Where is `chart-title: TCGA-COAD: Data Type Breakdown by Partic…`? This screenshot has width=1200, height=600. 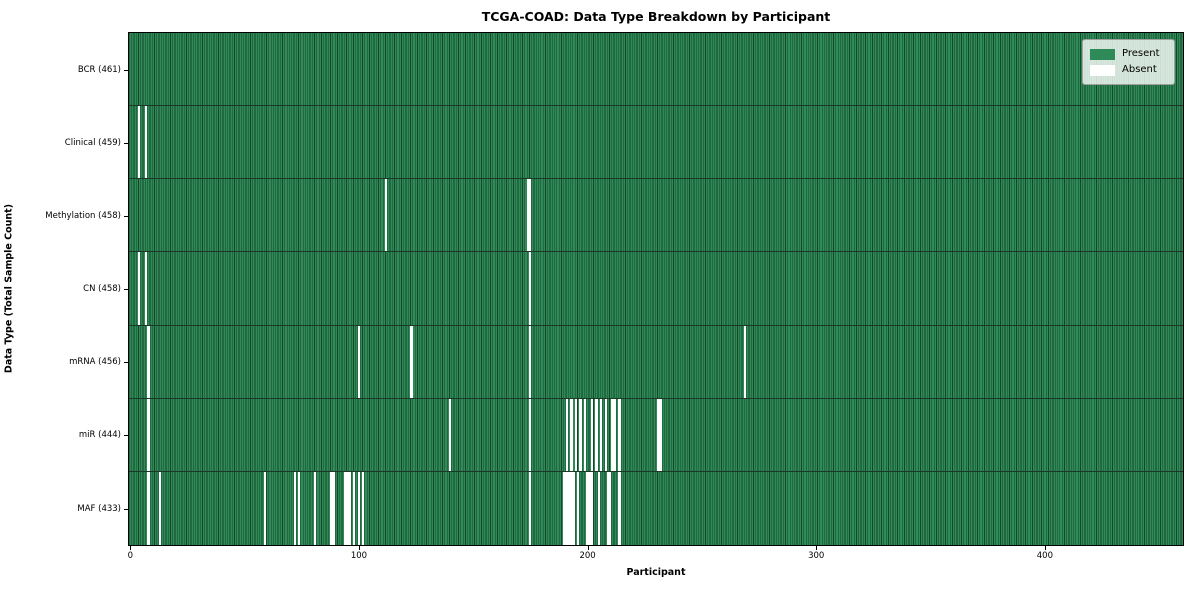 chart-title: TCGA-COAD: Data Type Breakdown by Partic… is located at coordinates (656, 16).